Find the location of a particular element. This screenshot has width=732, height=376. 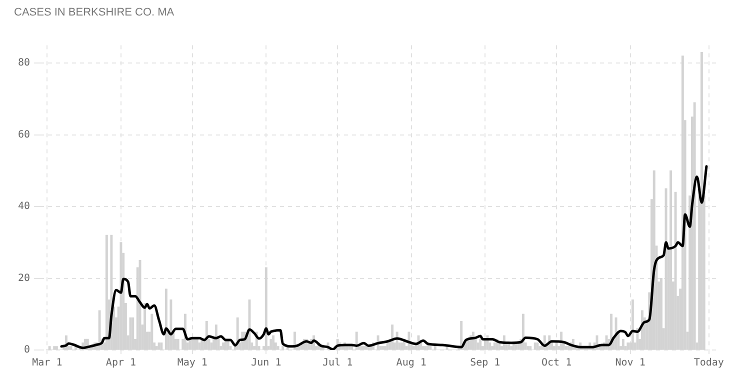

y-tick-label: 0 is located at coordinates (27, 350).